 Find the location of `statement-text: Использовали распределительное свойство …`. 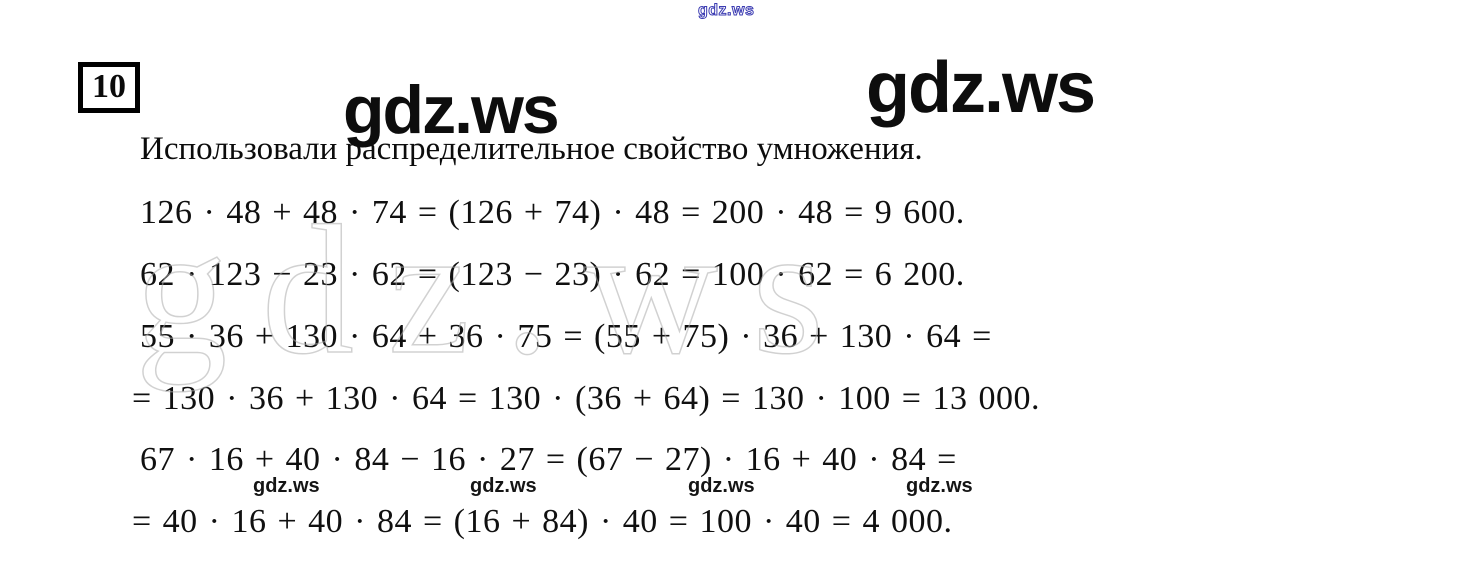

statement-text: Использовали распределительное свойство … is located at coordinates (531, 149).